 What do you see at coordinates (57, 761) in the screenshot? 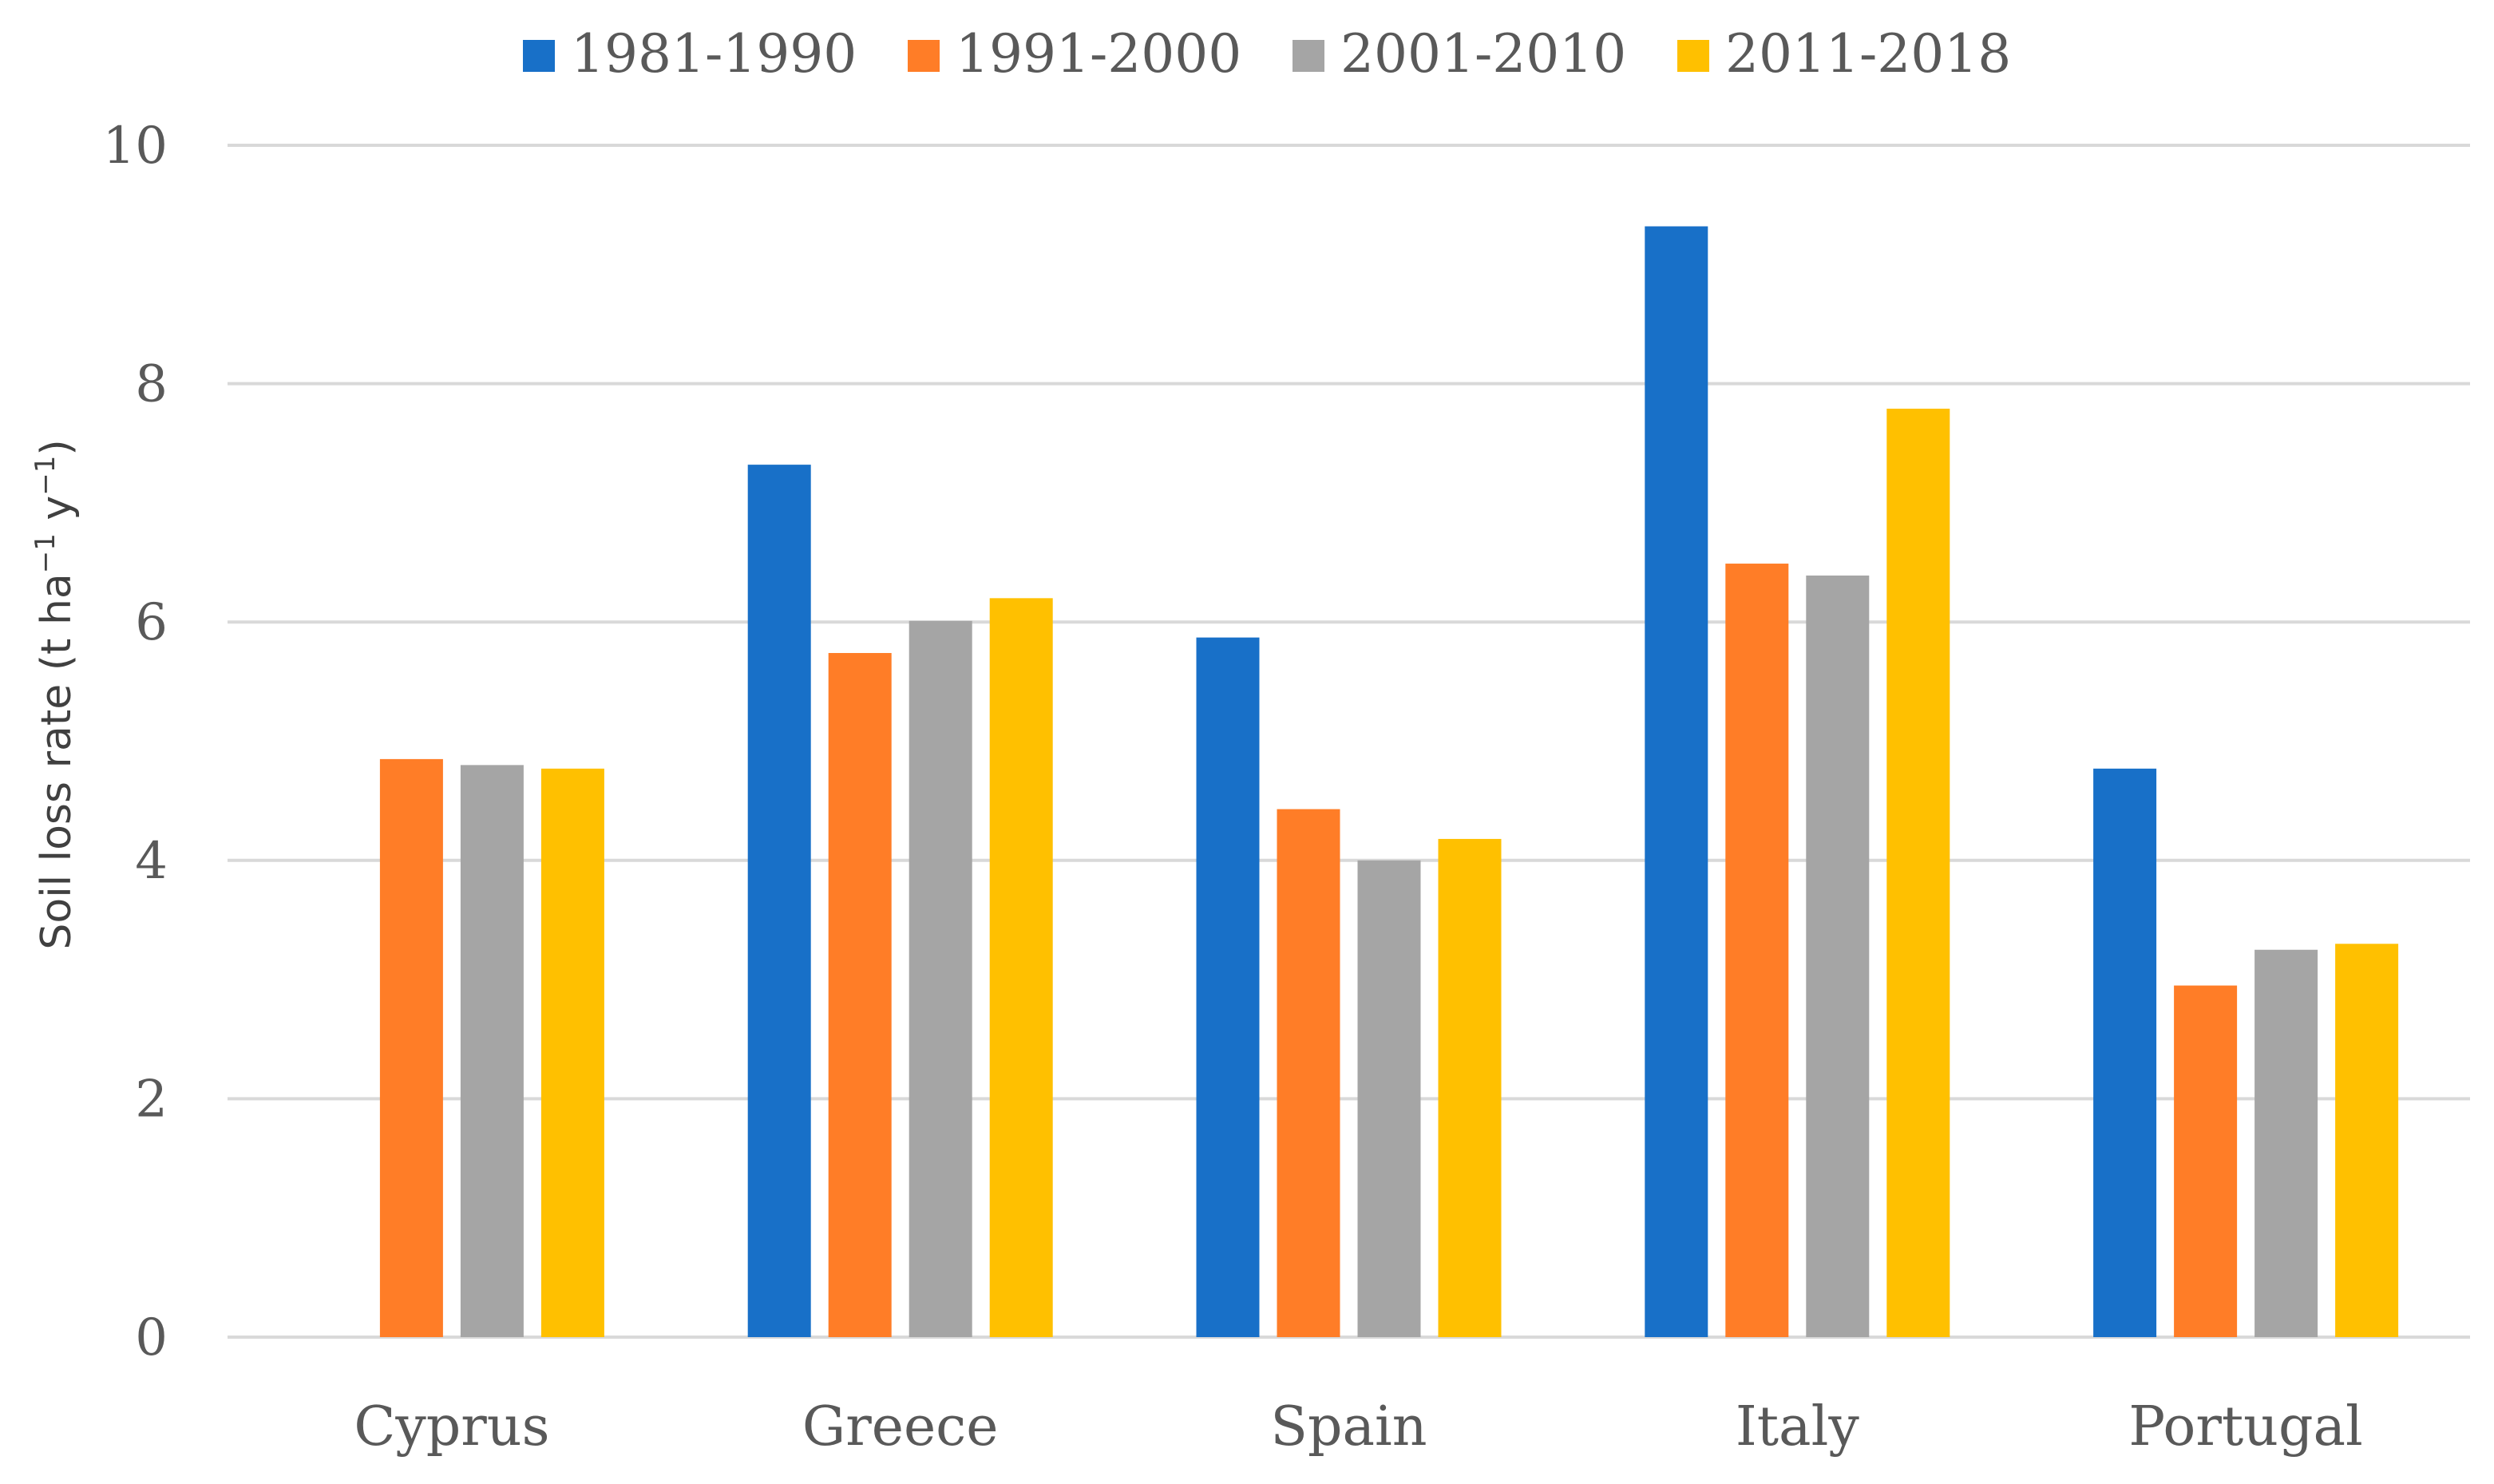
I see `y-axis-label-main: Soil loss rate (t ha` at bounding box center [57, 761].